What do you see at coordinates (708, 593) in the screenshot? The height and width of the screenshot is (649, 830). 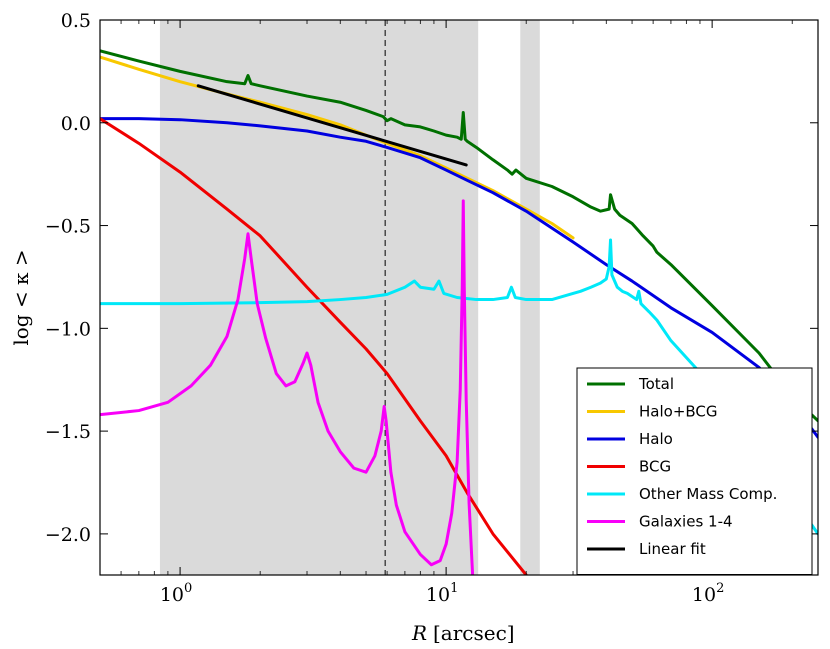 I see `x-tick-label: 10²` at bounding box center [708, 593].